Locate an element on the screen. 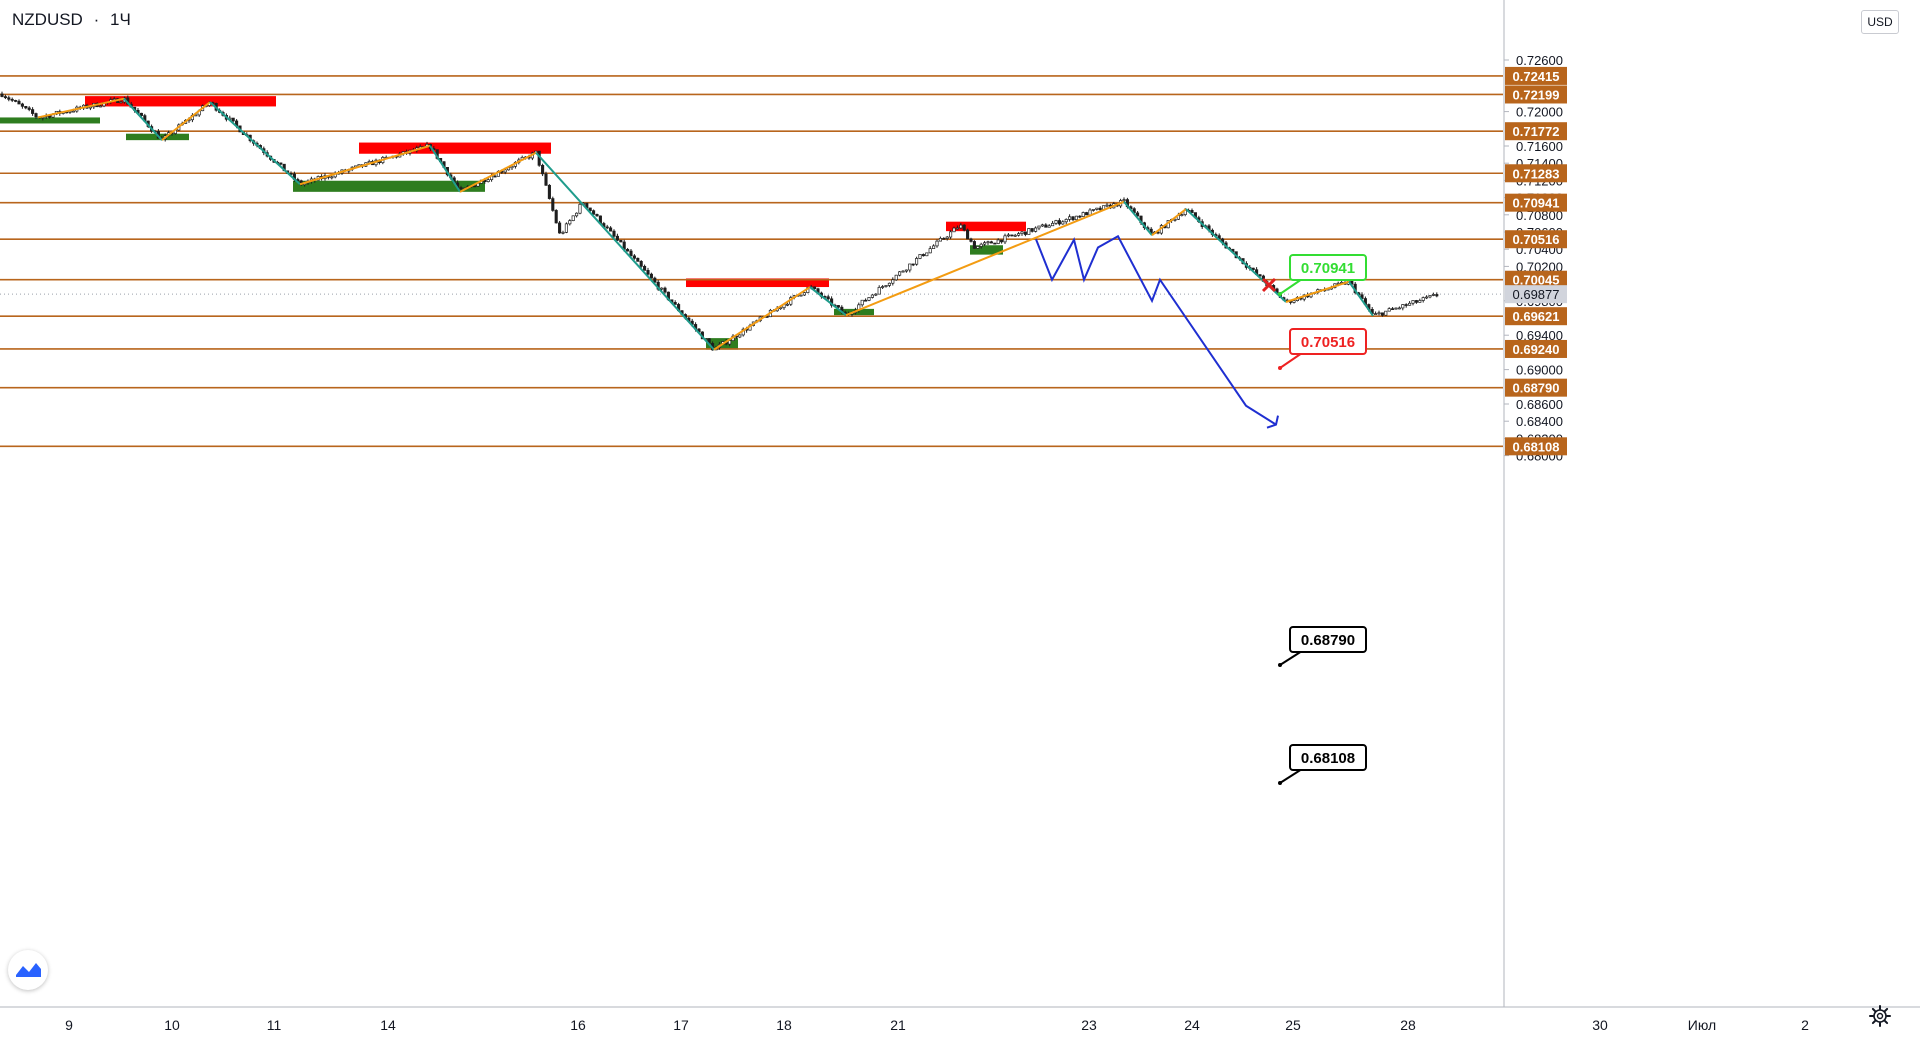 The image size is (1920, 1045). y-tick-label: 0.71600 is located at coordinates (1539, 146).